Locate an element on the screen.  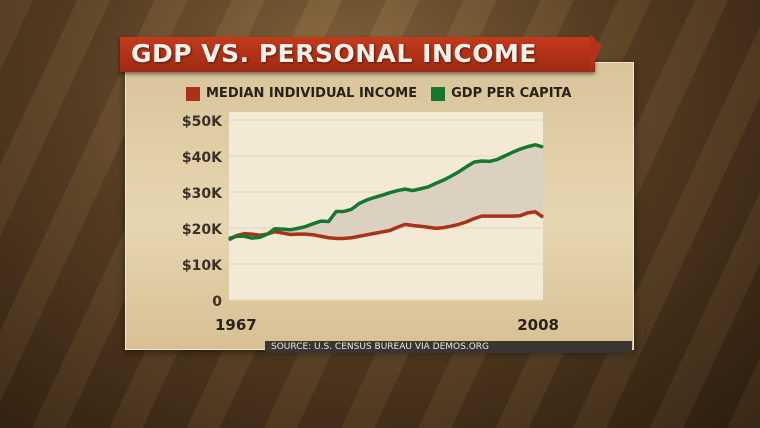
y-tick-label: 0 is located at coordinates (217, 302).